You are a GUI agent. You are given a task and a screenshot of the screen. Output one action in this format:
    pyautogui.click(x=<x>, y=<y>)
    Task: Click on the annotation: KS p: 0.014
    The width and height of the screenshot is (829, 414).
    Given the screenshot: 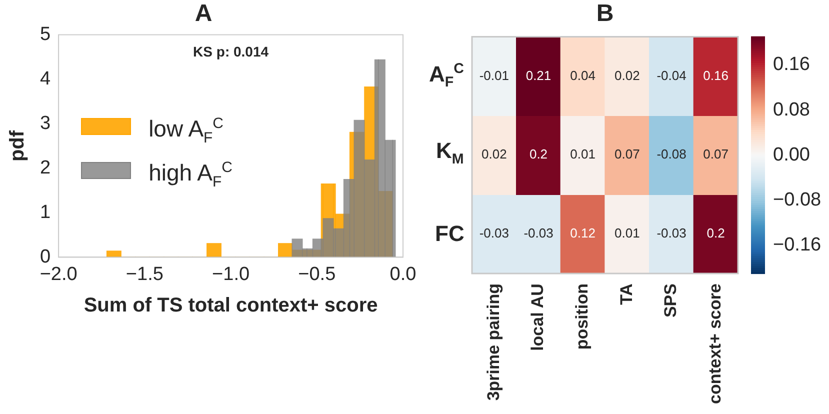 What is the action you would take?
    pyautogui.click(x=231, y=52)
    